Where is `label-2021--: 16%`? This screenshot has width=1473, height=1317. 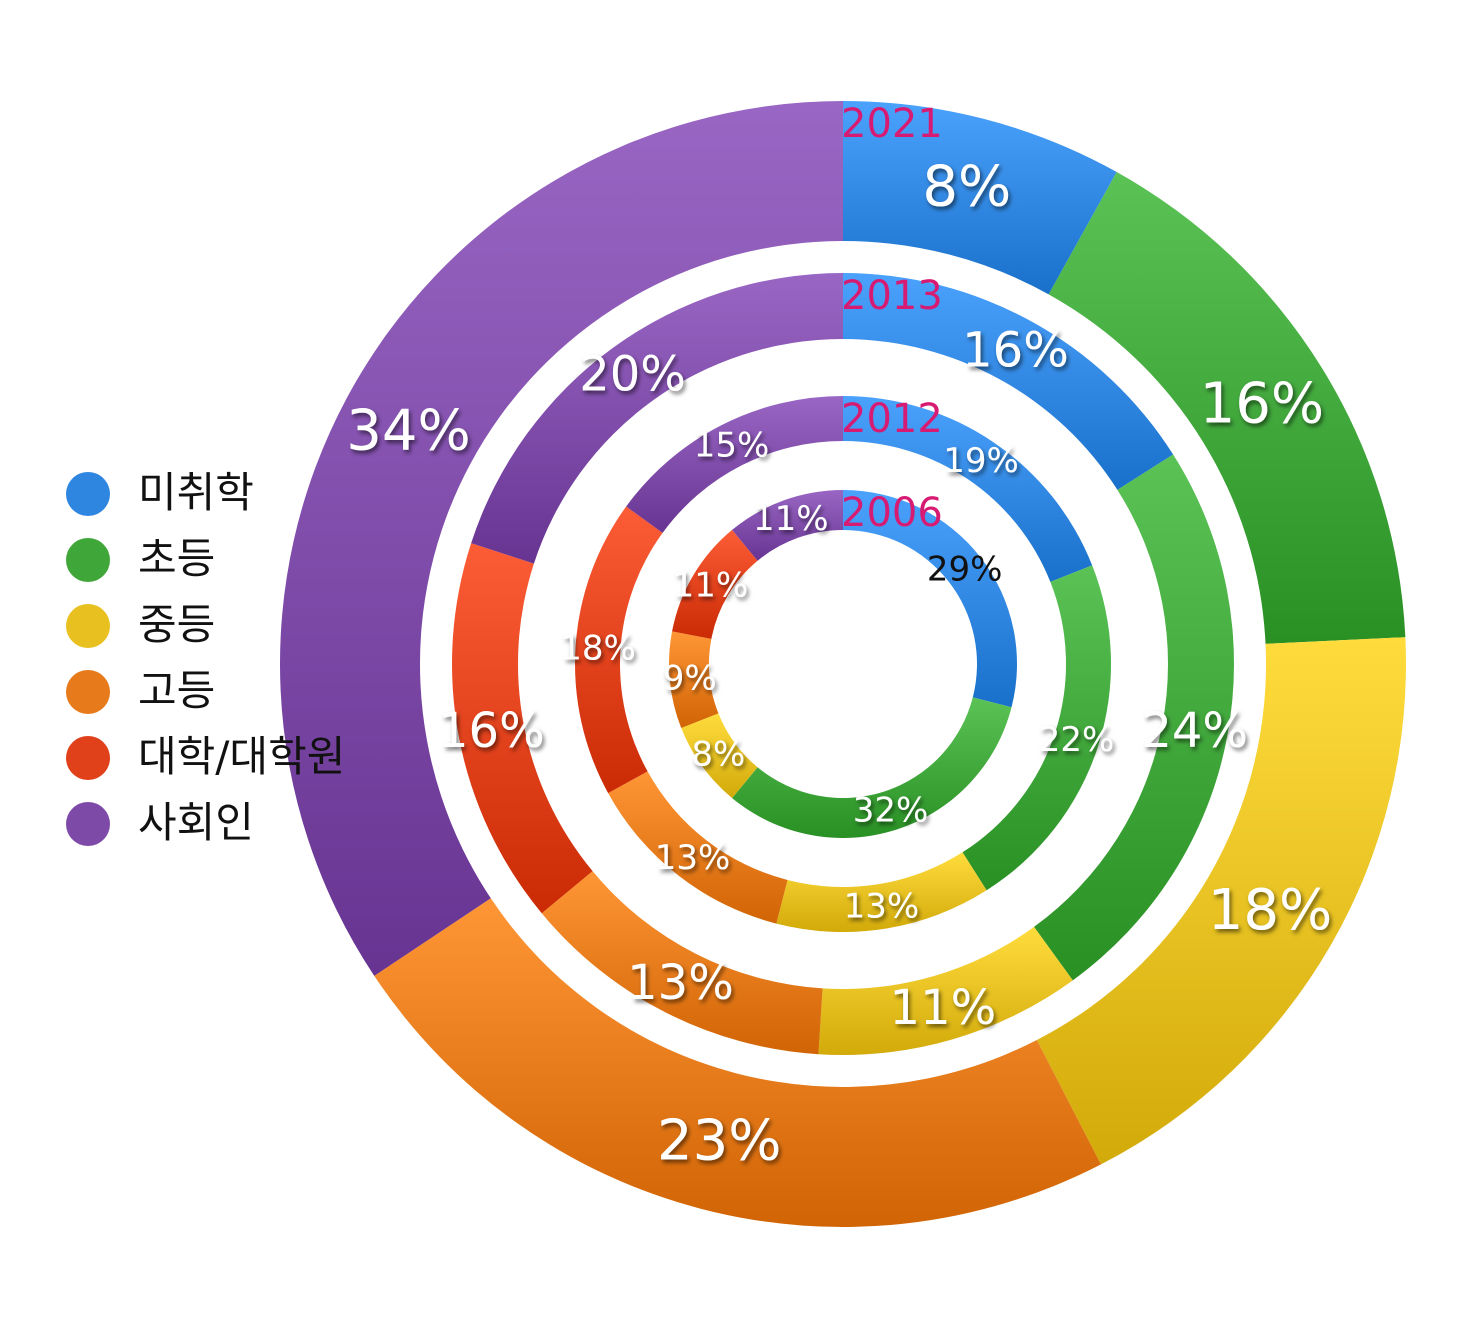 label-2021--: 16% is located at coordinates (1262, 404).